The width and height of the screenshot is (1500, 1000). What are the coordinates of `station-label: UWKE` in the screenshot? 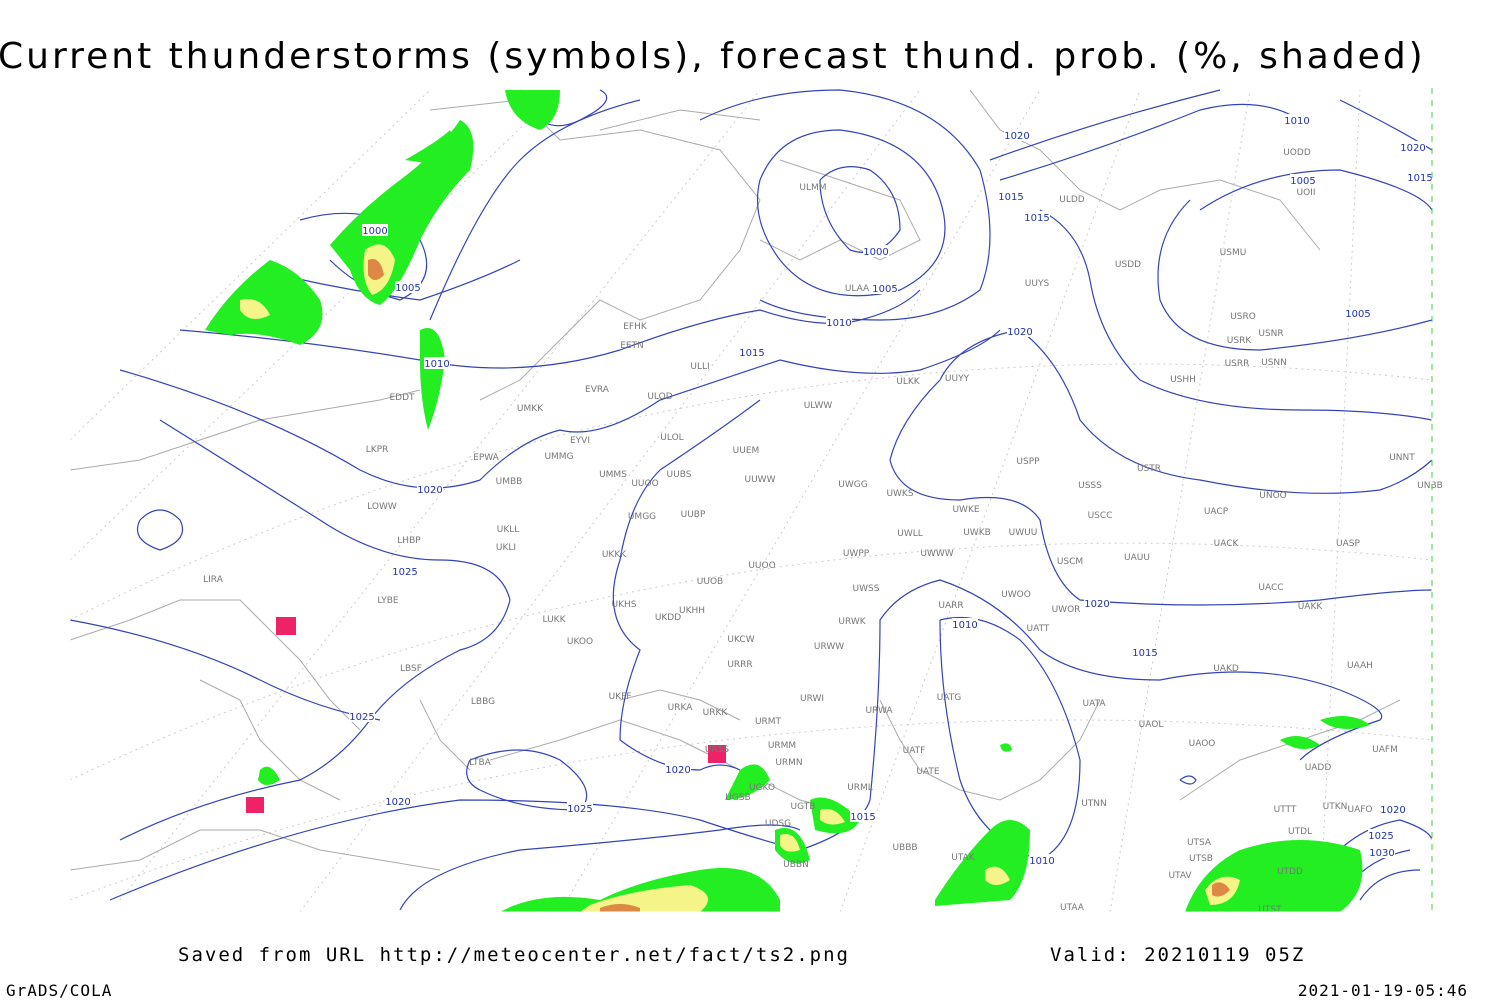 It's located at (965, 510).